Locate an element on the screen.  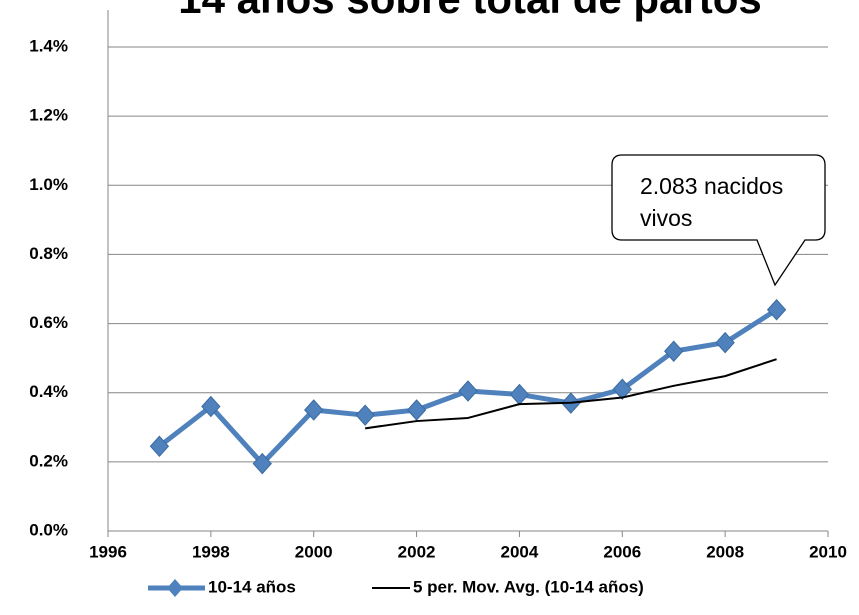
y-tick-label: 0.4% is located at coordinates (48, 391).